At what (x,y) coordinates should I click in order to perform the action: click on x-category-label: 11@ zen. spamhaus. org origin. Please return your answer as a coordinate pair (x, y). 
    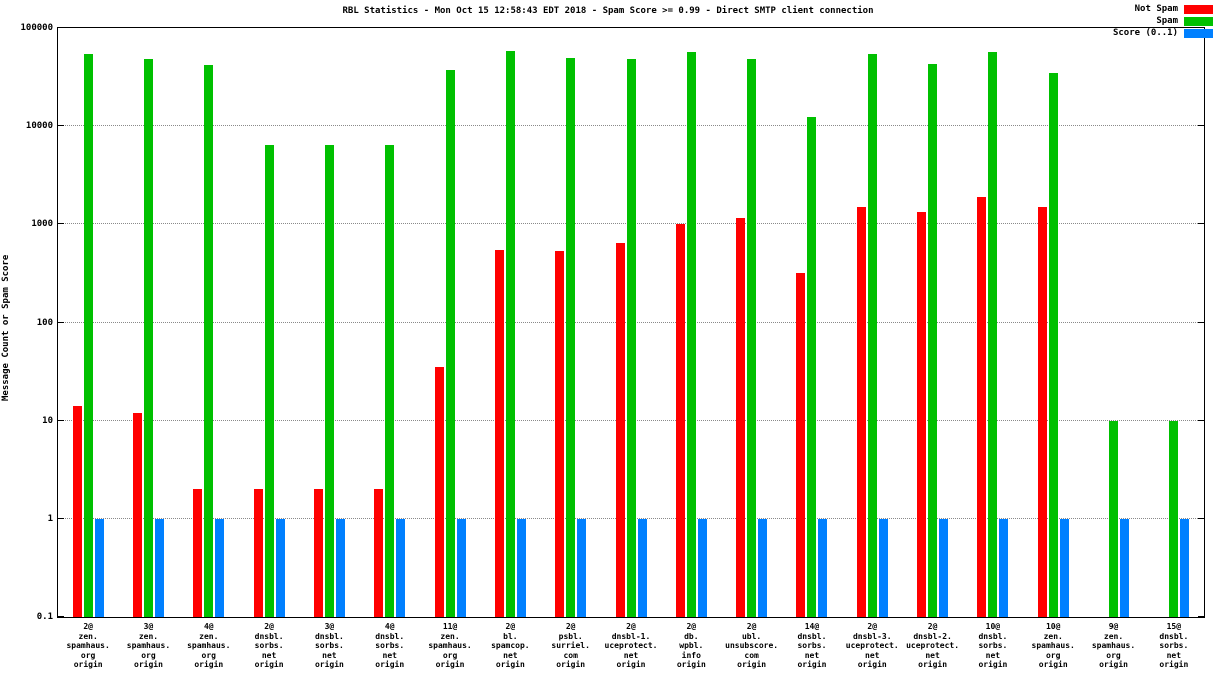
    Looking at the image, I should click on (450, 646).